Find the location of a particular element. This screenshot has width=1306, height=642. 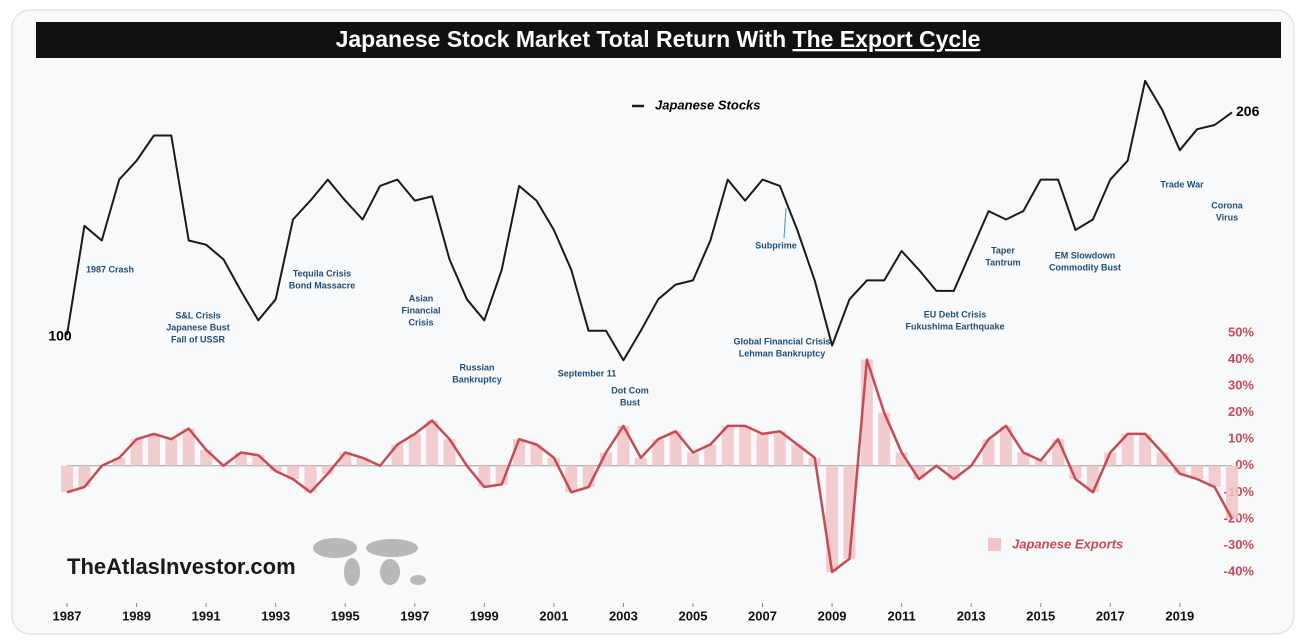

x-tick-label: 1995 is located at coordinates (345, 615).